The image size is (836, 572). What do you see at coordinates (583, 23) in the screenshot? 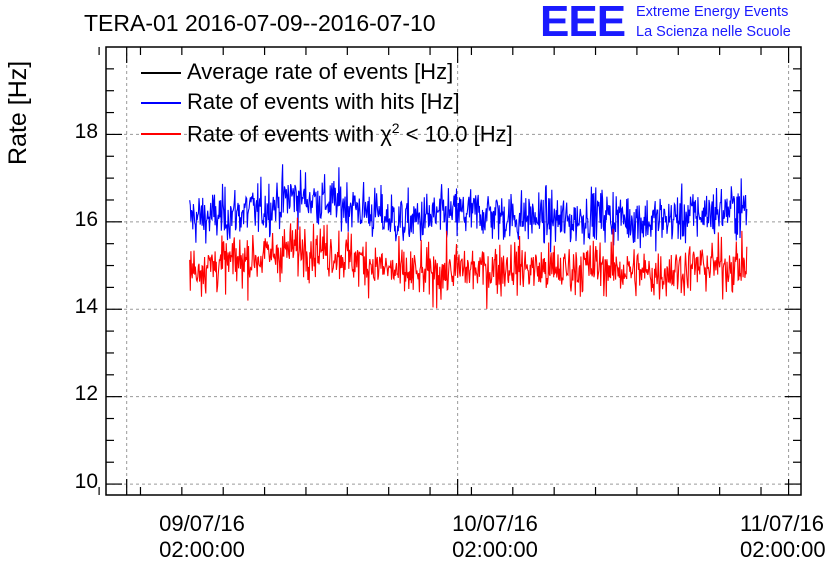
I see `eee-logo: EEE` at bounding box center [583, 23].